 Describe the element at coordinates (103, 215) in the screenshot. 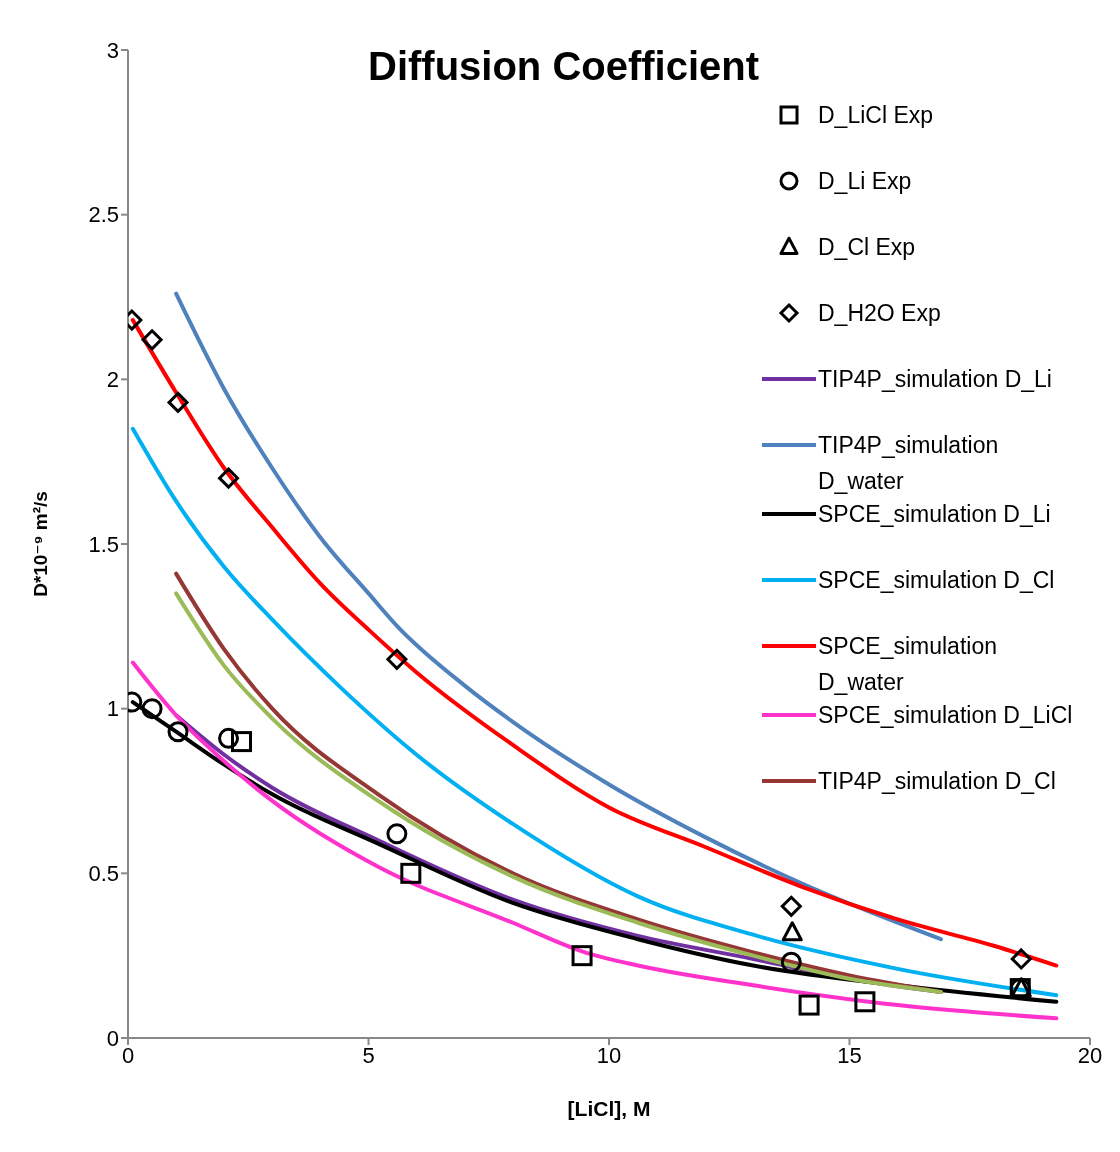

I see `y-tick-label: 2.5` at that location.